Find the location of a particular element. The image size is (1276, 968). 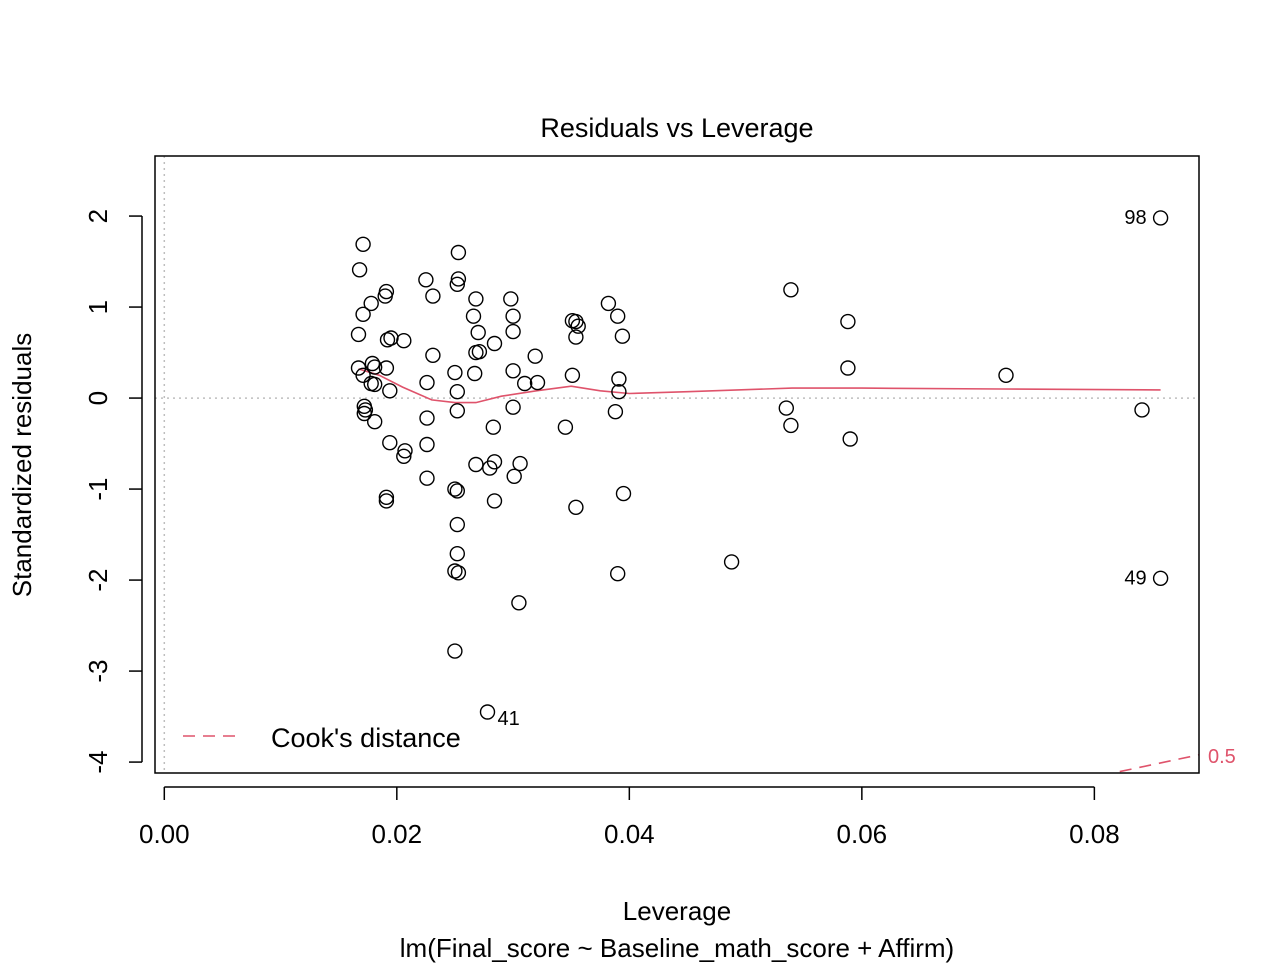

point-label-98: 98 is located at coordinates (1135, 218).